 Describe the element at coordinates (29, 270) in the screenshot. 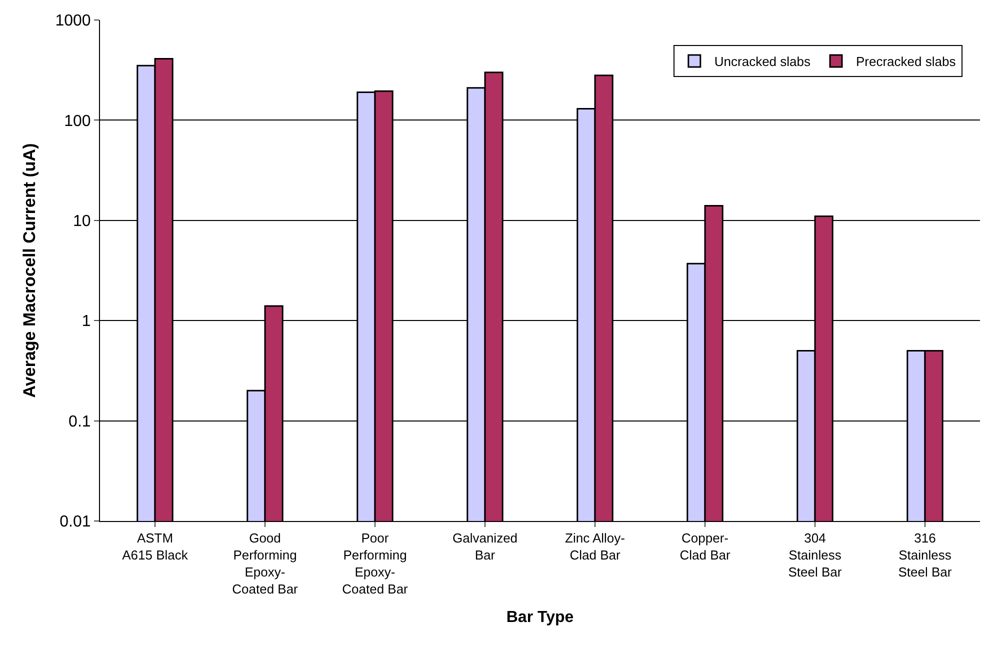

I see `y-axis-title: Average Macrocell Current (uA)` at that location.